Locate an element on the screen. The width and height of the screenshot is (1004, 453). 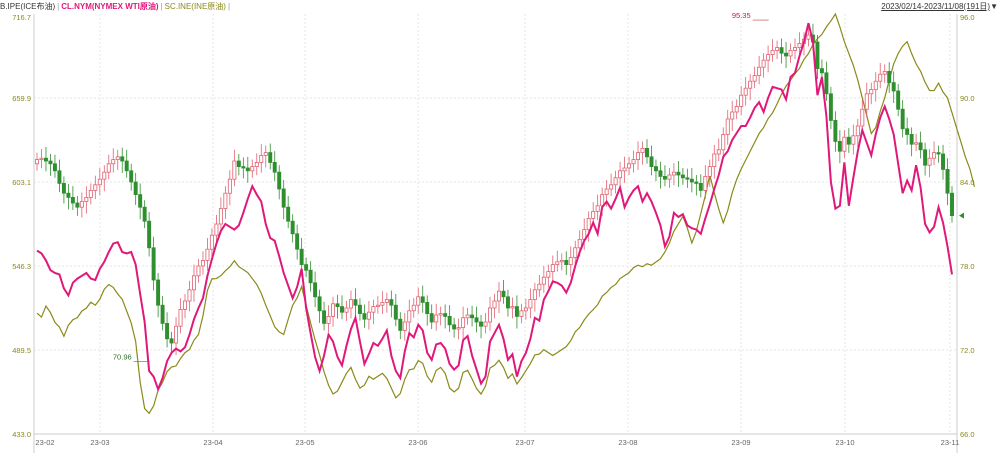
x-axis-tick-label: 23-11 is located at coordinates (950, 442).